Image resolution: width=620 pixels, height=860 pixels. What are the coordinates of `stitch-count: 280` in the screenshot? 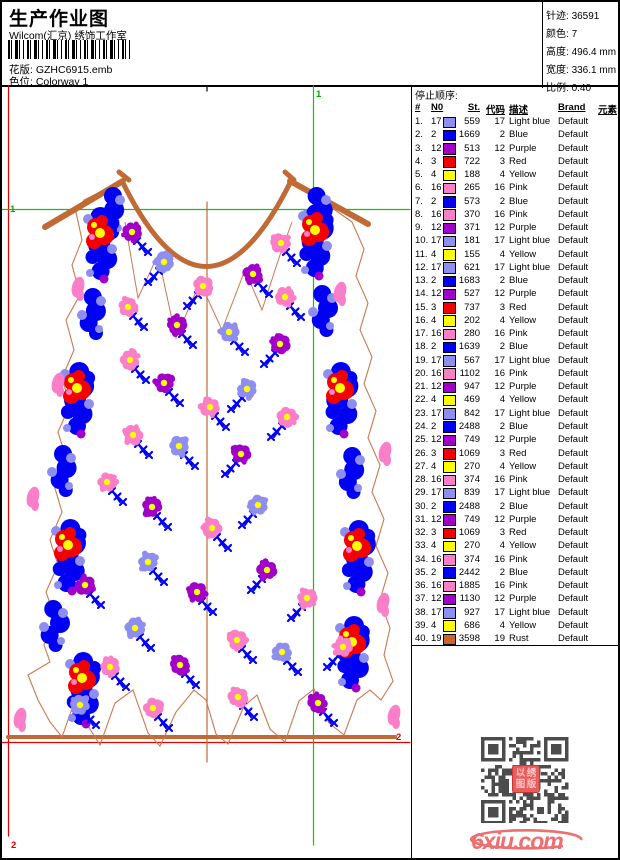 It's located at (472, 334).